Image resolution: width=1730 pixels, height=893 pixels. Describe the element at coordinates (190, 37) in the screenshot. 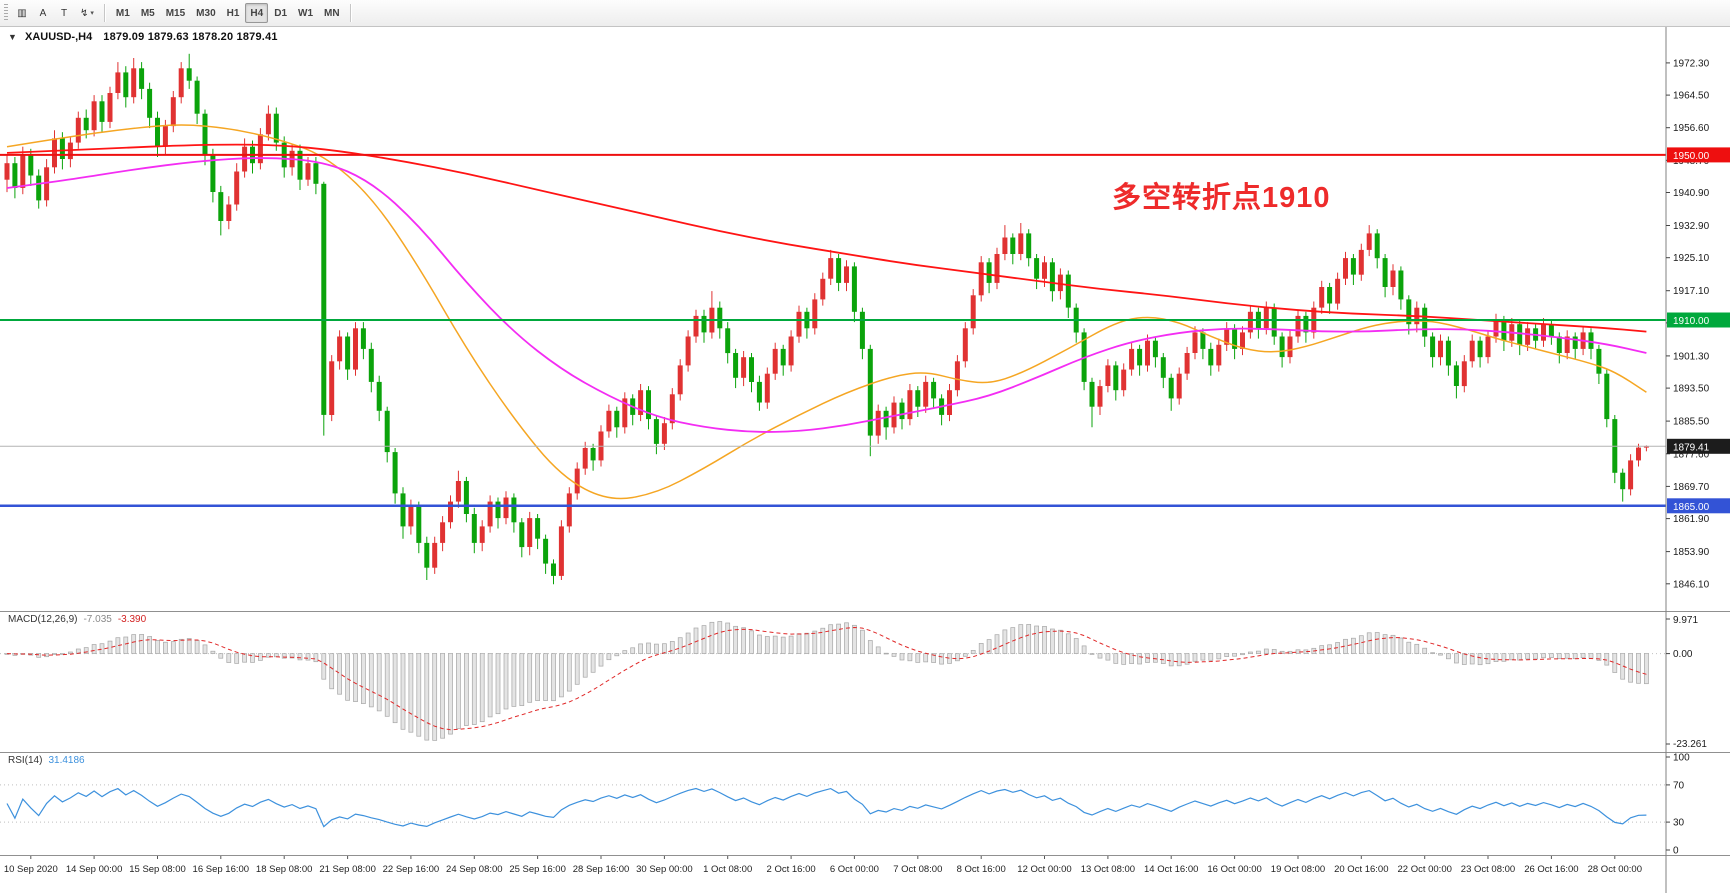

I see `ohlc-values: 1879.09 1879.63 1878.20 1879.41` at that location.